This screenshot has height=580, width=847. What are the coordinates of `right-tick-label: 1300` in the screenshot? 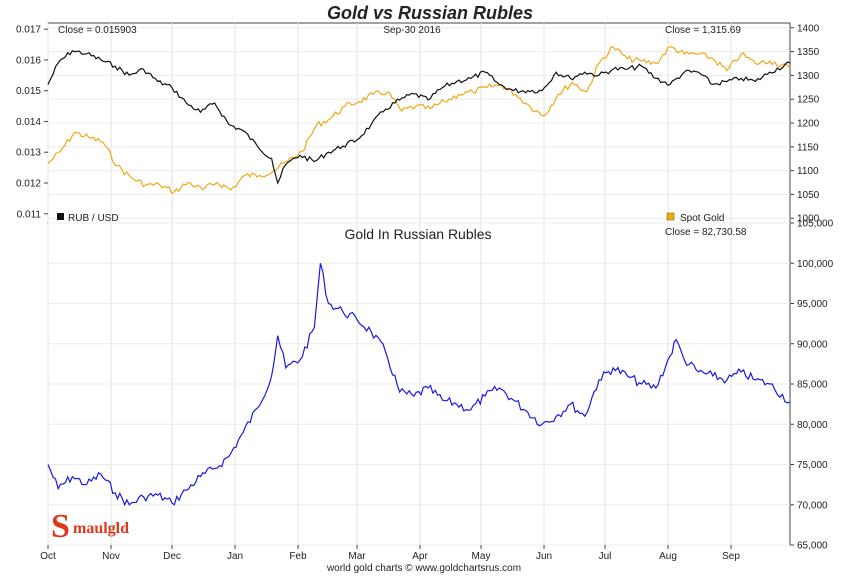 It's located at (808, 76).